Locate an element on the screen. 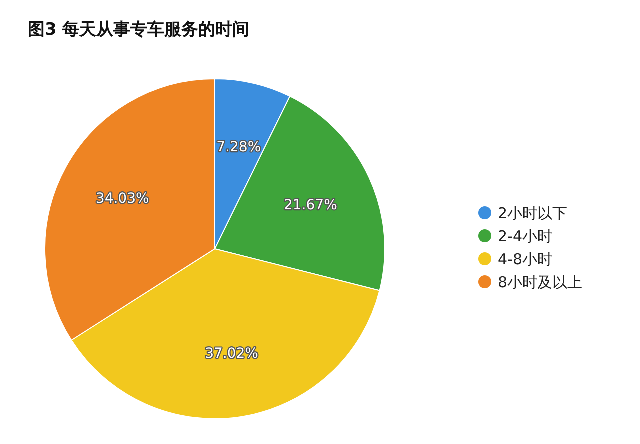 The image size is (640, 444). legend-label: 2小时以下 is located at coordinates (533, 213).